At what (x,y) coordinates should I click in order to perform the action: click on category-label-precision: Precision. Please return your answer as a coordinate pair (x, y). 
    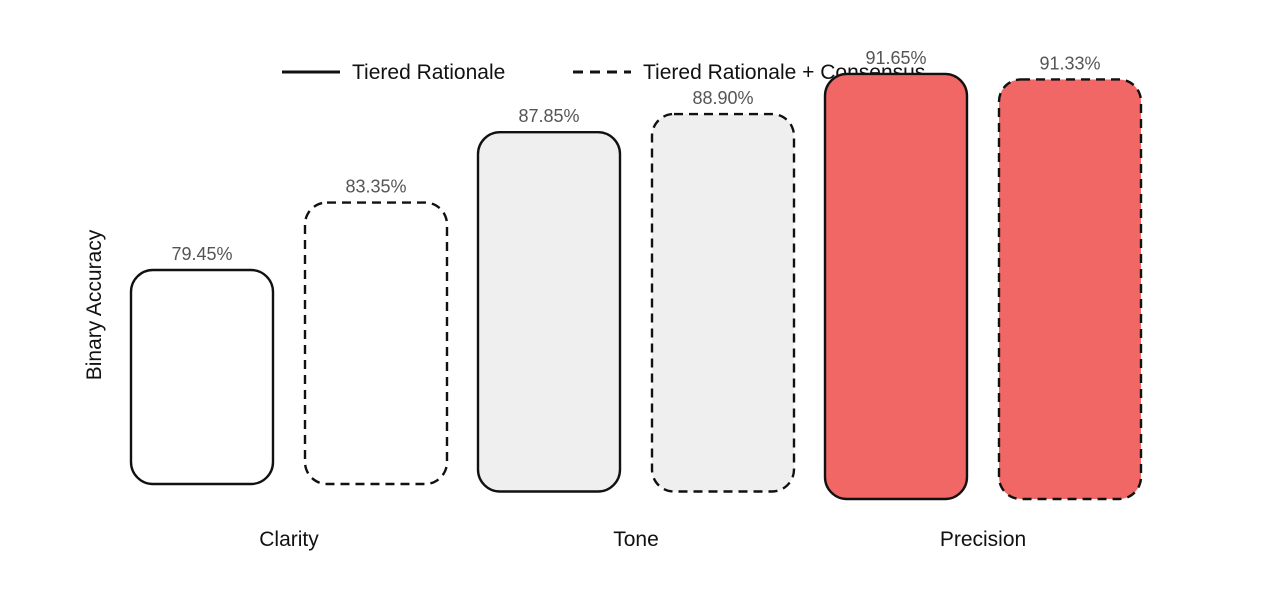
    Looking at the image, I should click on (983, 539).